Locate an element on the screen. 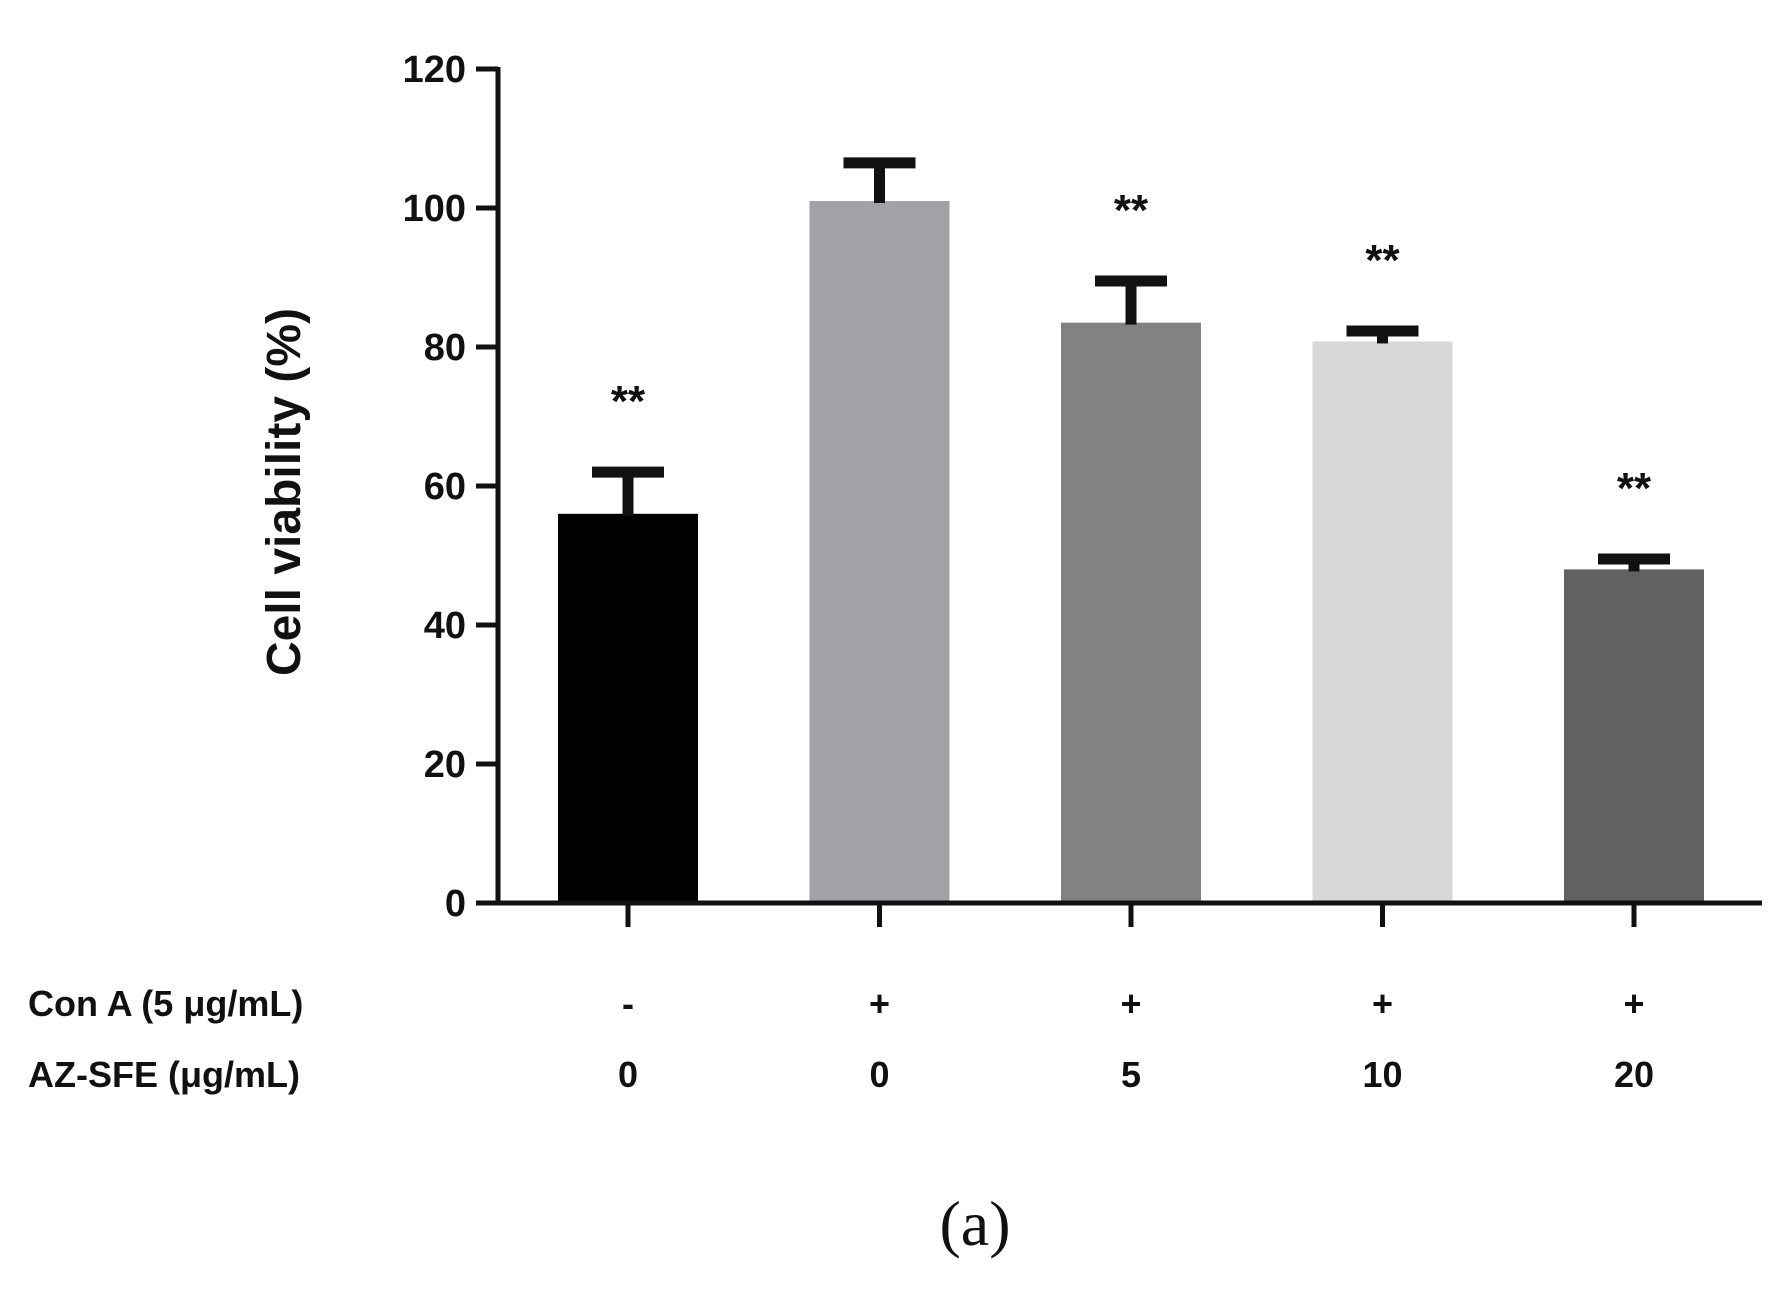  y-tick-label: 40 is located at coordinates (445, 626).